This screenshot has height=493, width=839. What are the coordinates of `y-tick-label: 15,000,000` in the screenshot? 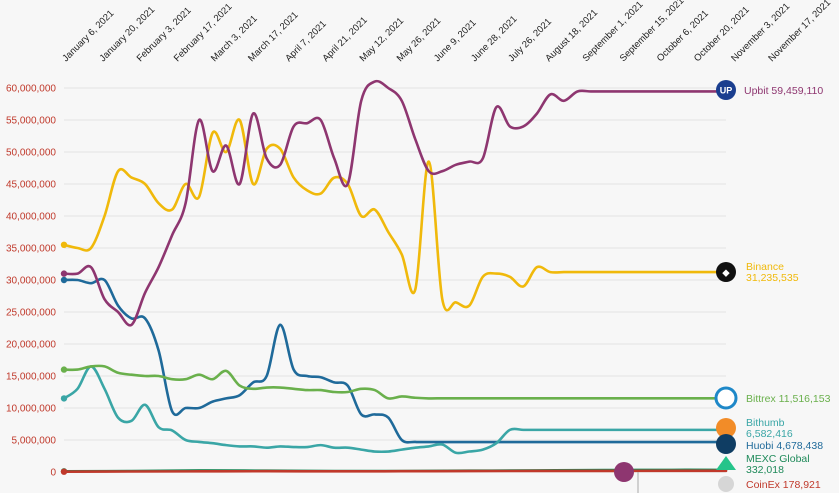 It's located at (31, 377).